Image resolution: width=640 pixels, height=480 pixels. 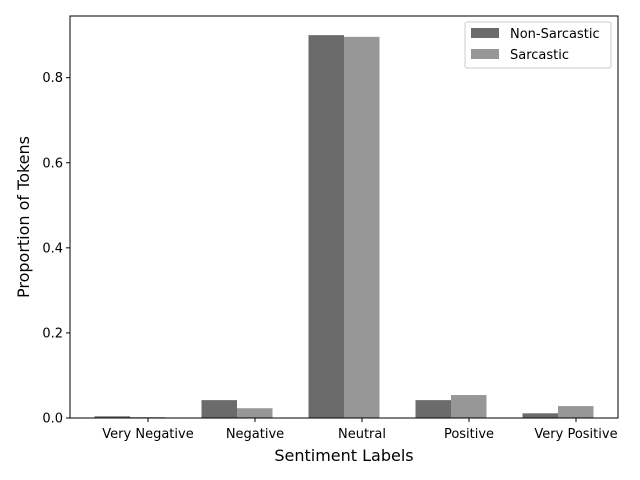 I want to click on x-axis-title: Sentiment Labels, so click(x=343, y=455).